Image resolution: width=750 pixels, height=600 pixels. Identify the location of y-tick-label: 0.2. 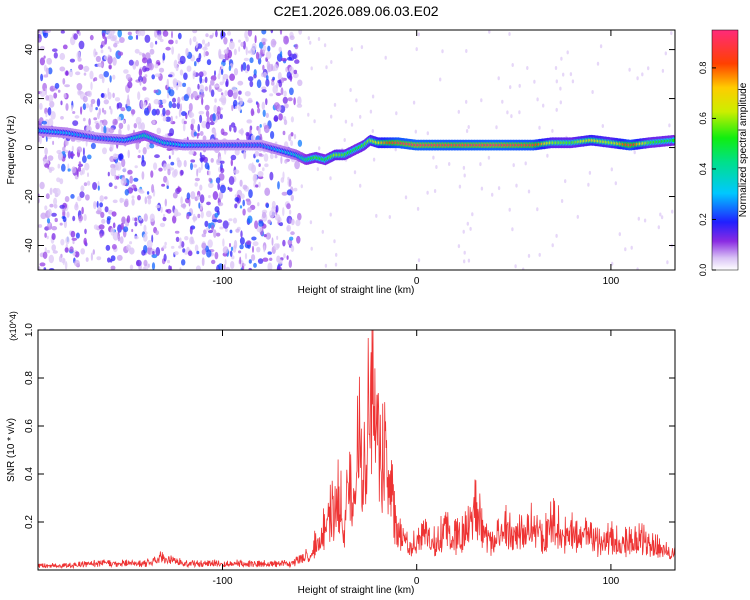
(29, 522).